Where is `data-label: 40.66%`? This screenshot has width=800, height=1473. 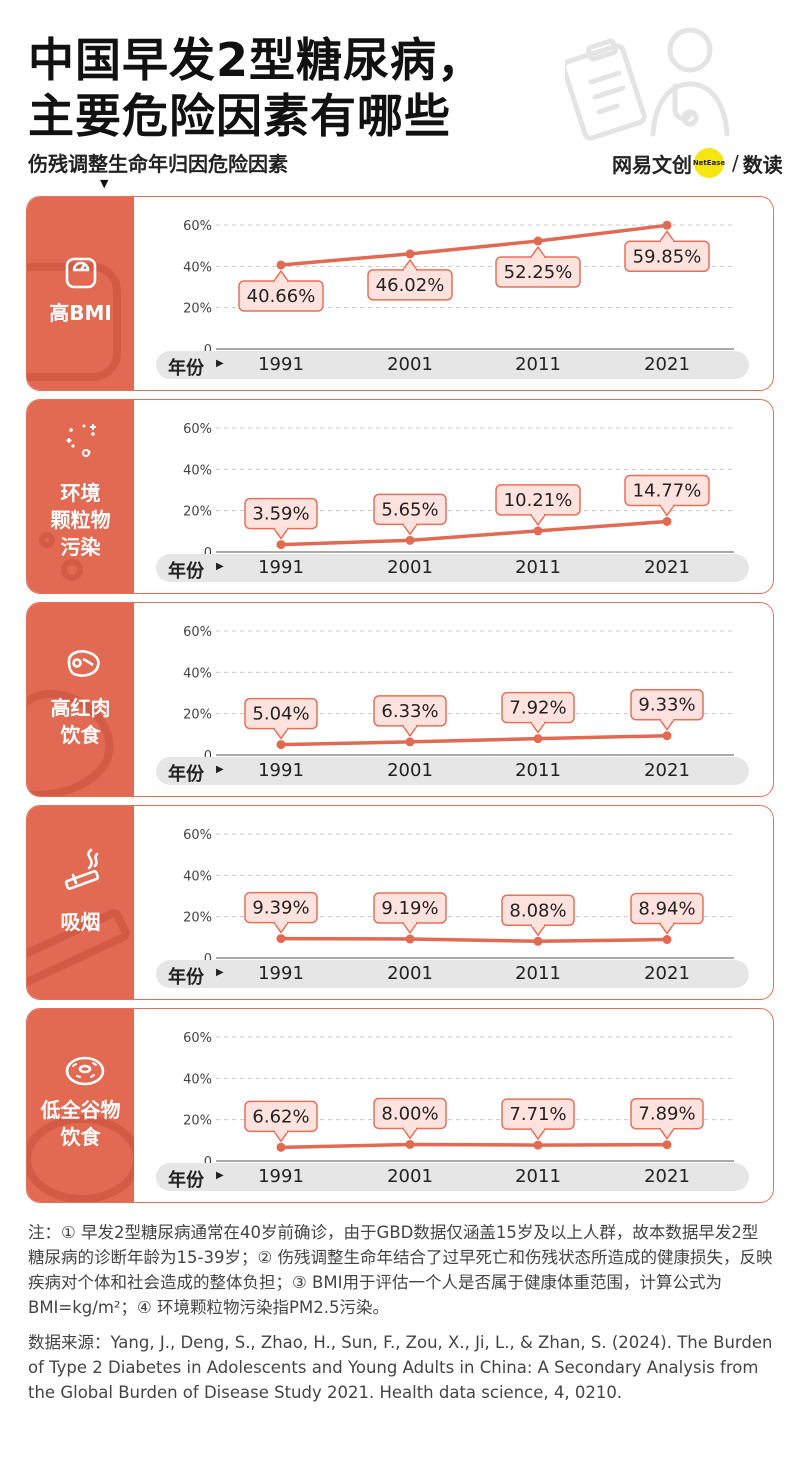
data-label: 40.66% is located at coordinates (281, 291).